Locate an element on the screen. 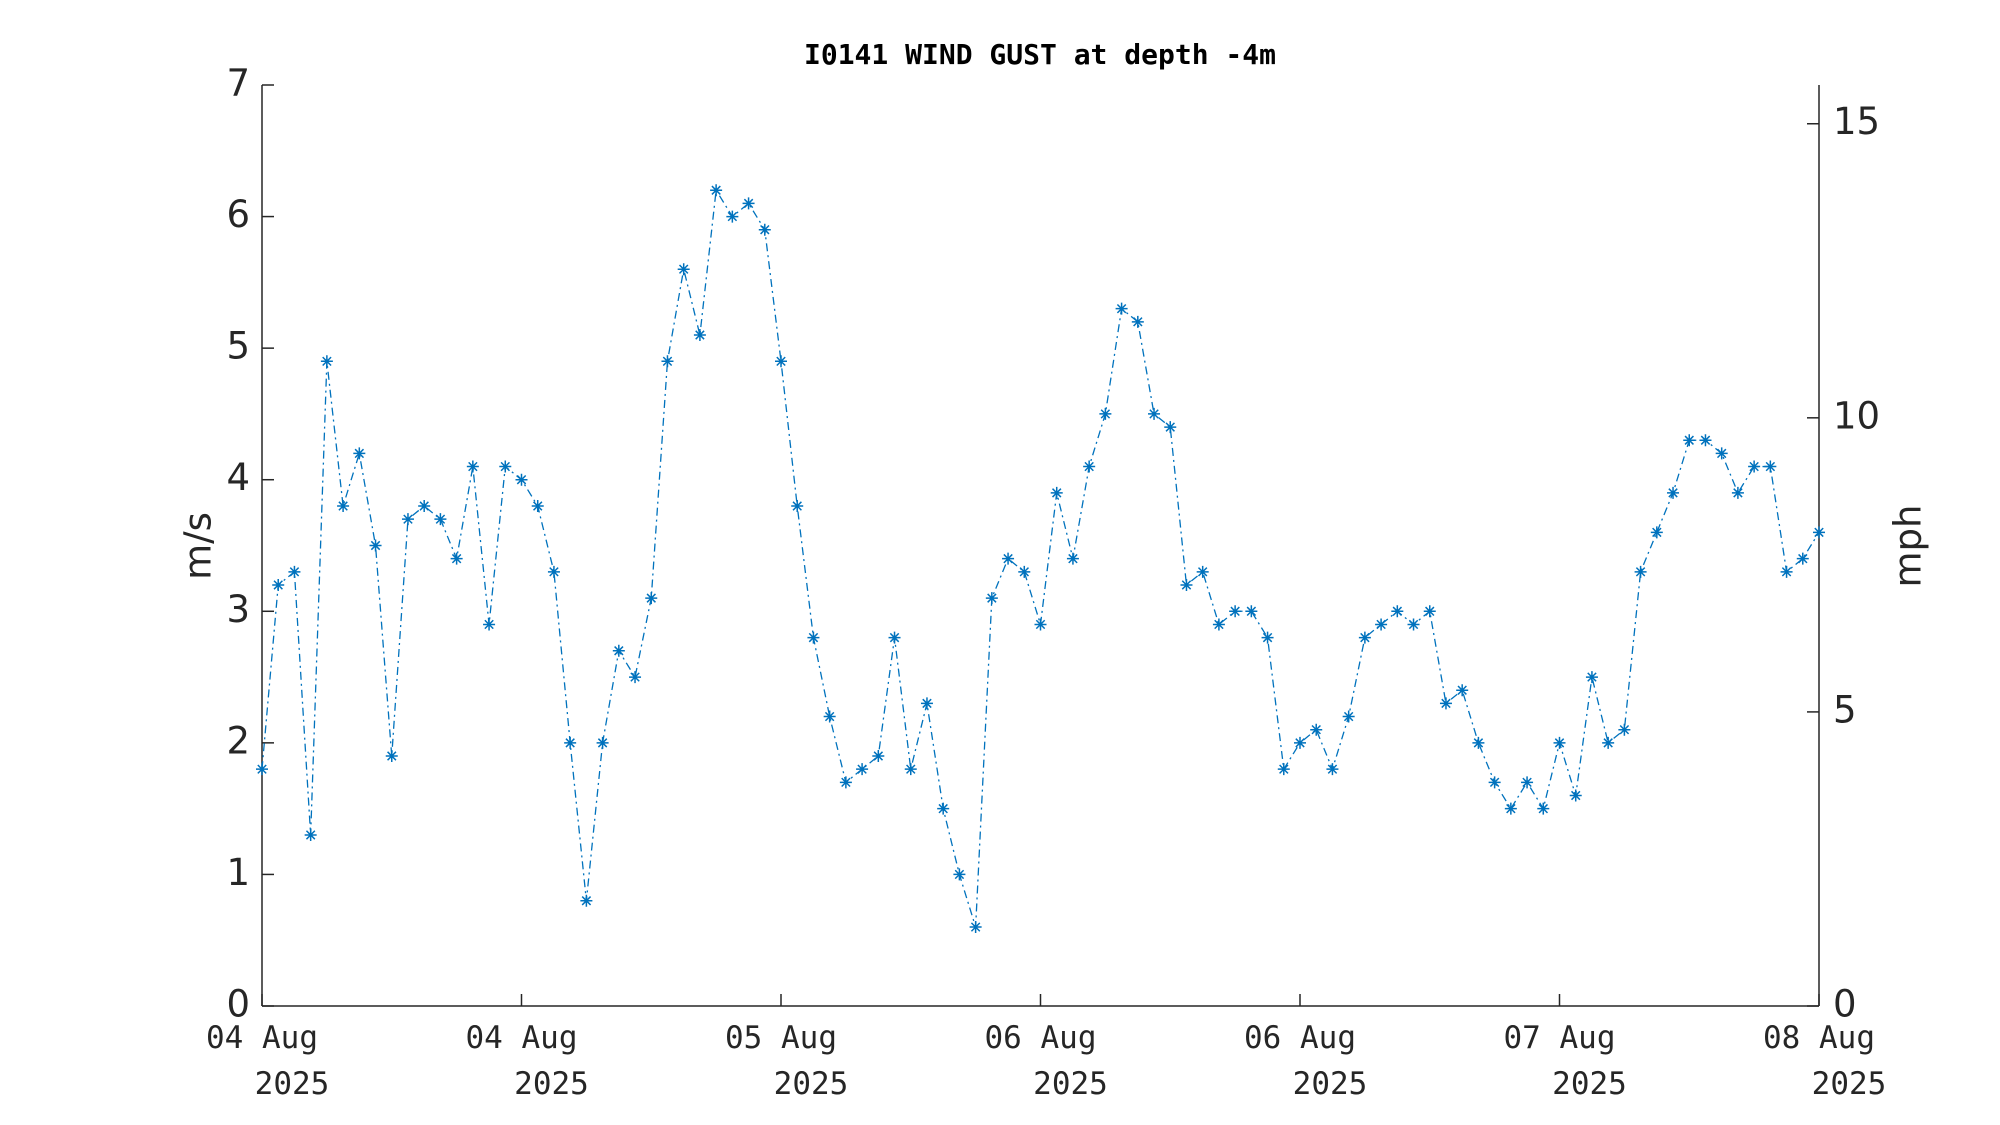 The image size is (2000, 1125). y-tick-label: 7 is located at coordinates (238, 83).